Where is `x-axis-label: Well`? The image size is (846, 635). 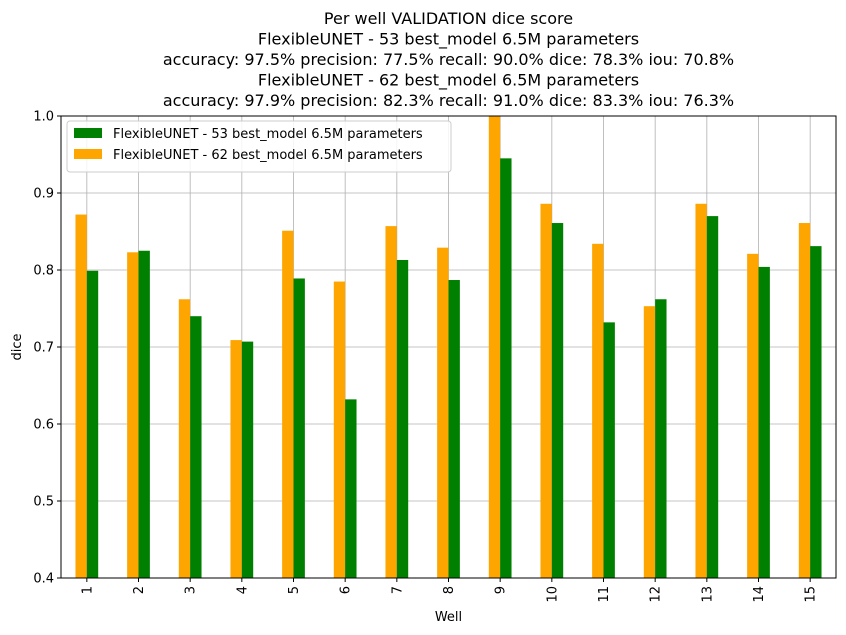 x-axis-label: Well is located at coordinates (448, 617).